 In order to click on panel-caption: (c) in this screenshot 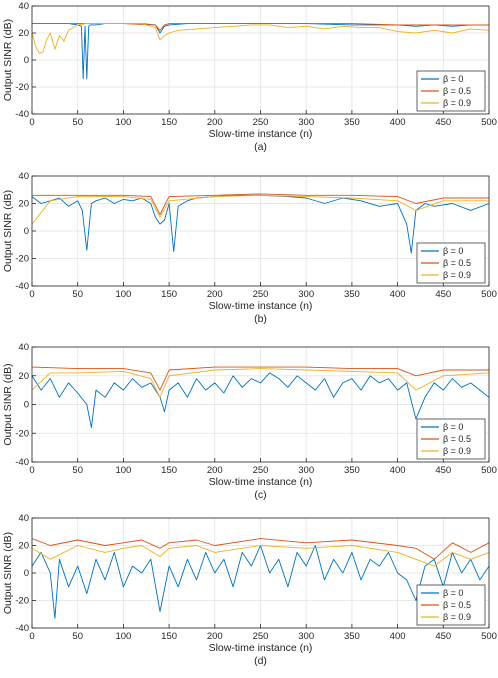, I will do `click(260, 495)`.